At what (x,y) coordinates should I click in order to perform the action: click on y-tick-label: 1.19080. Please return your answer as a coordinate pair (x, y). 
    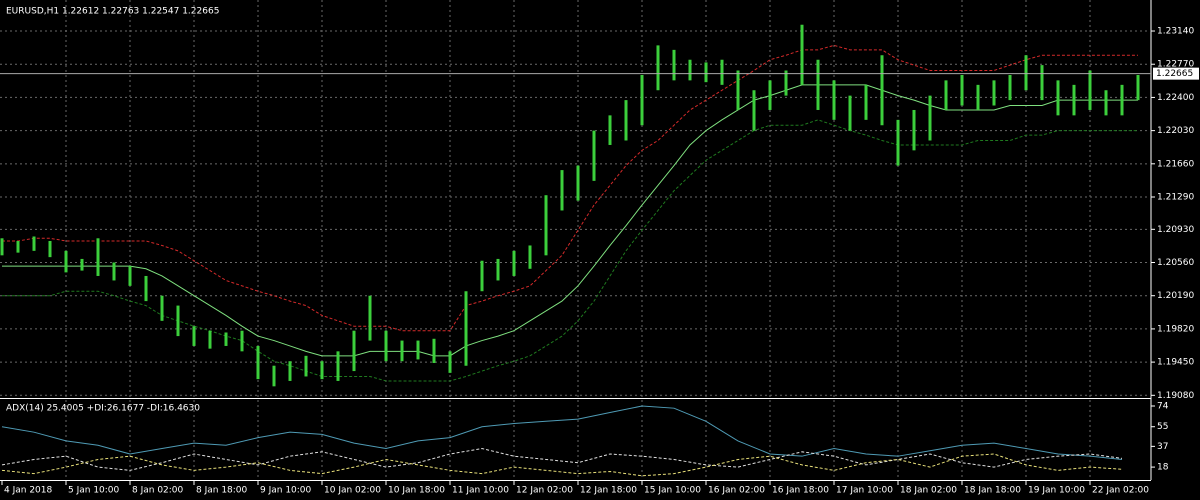
    Looking at the image, I should click on (1175, 396).